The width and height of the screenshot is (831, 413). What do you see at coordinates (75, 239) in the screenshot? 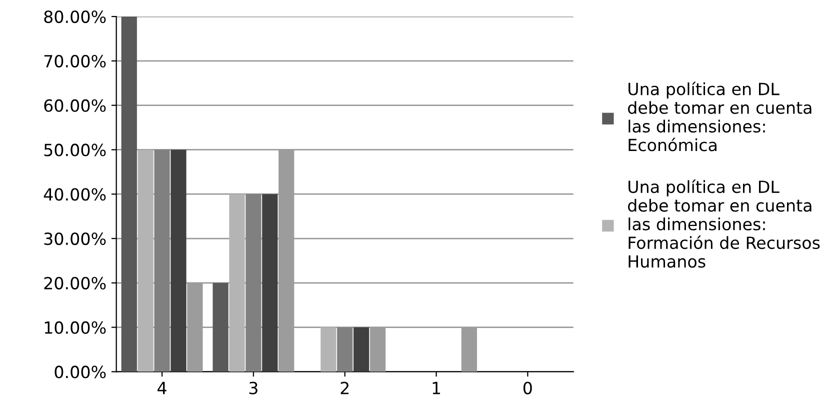
I see `y-tick-label: 30.00%` at bounding box center [75, 239].